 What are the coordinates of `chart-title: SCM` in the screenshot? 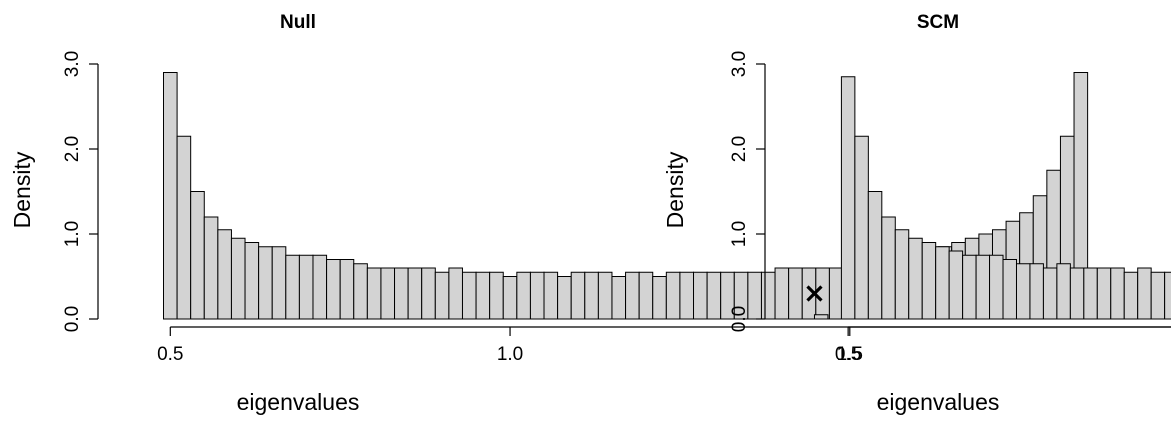 It's located at (938, 22).